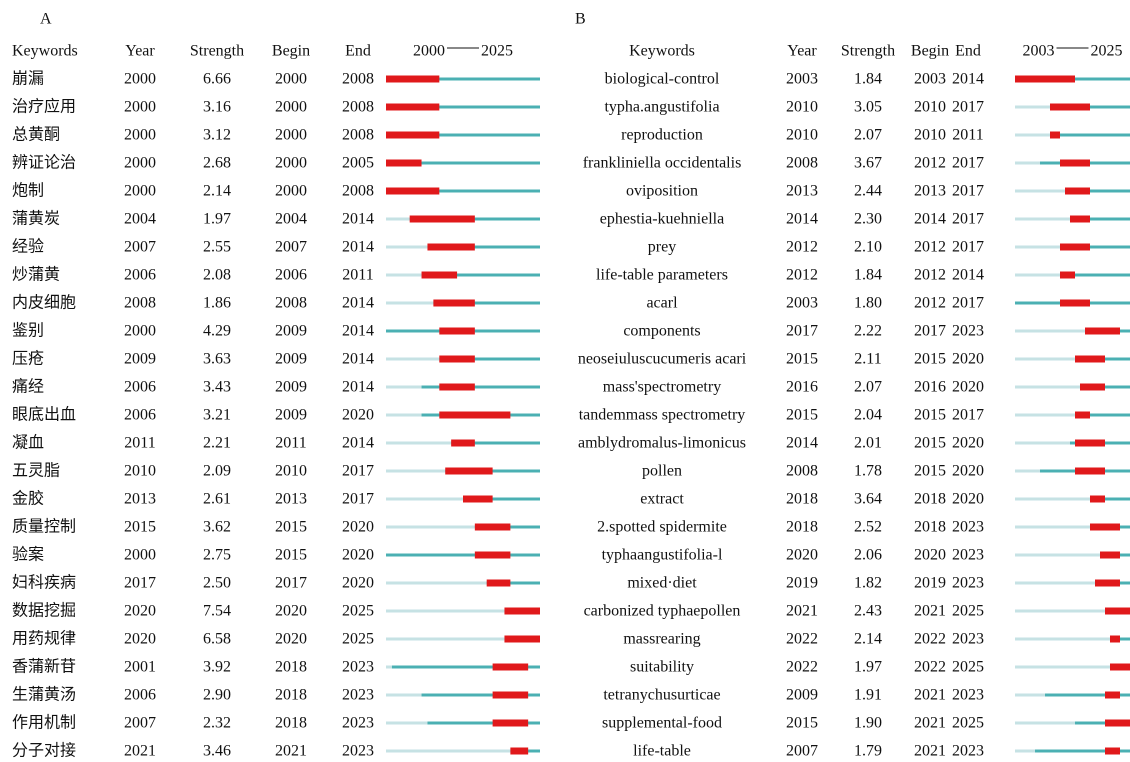  I want to click on cell: 2.08, so click(217, 275).